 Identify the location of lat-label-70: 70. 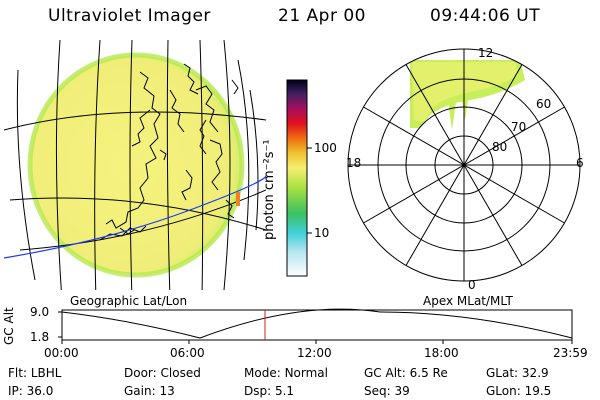
(519, 127).